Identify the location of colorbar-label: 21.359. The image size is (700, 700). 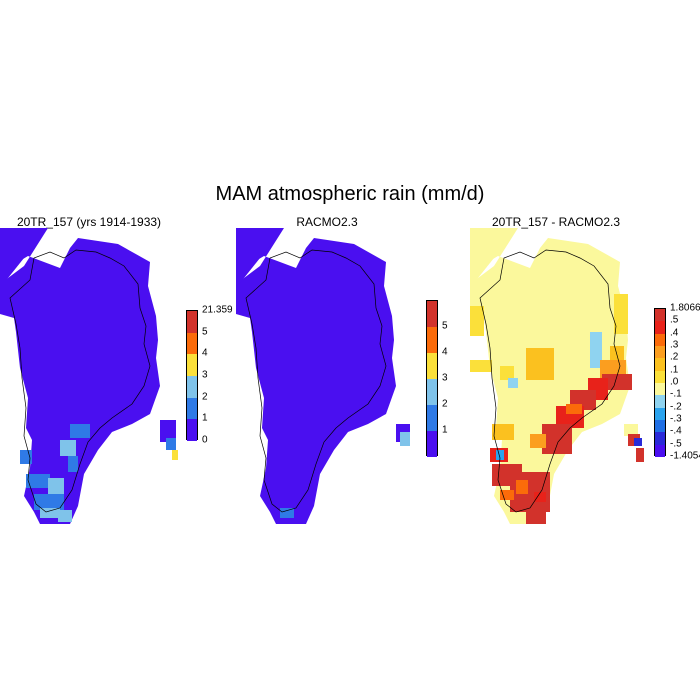
(217, 310).